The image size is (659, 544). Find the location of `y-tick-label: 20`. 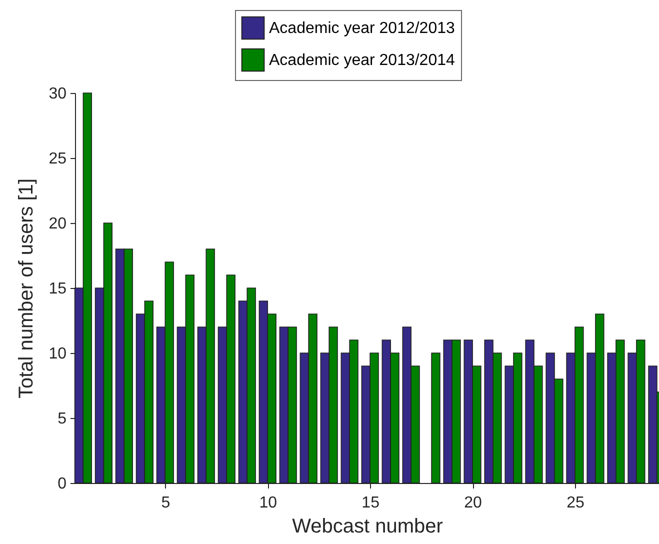

y-tick-label: 20 is located at coordinates (57, 224).